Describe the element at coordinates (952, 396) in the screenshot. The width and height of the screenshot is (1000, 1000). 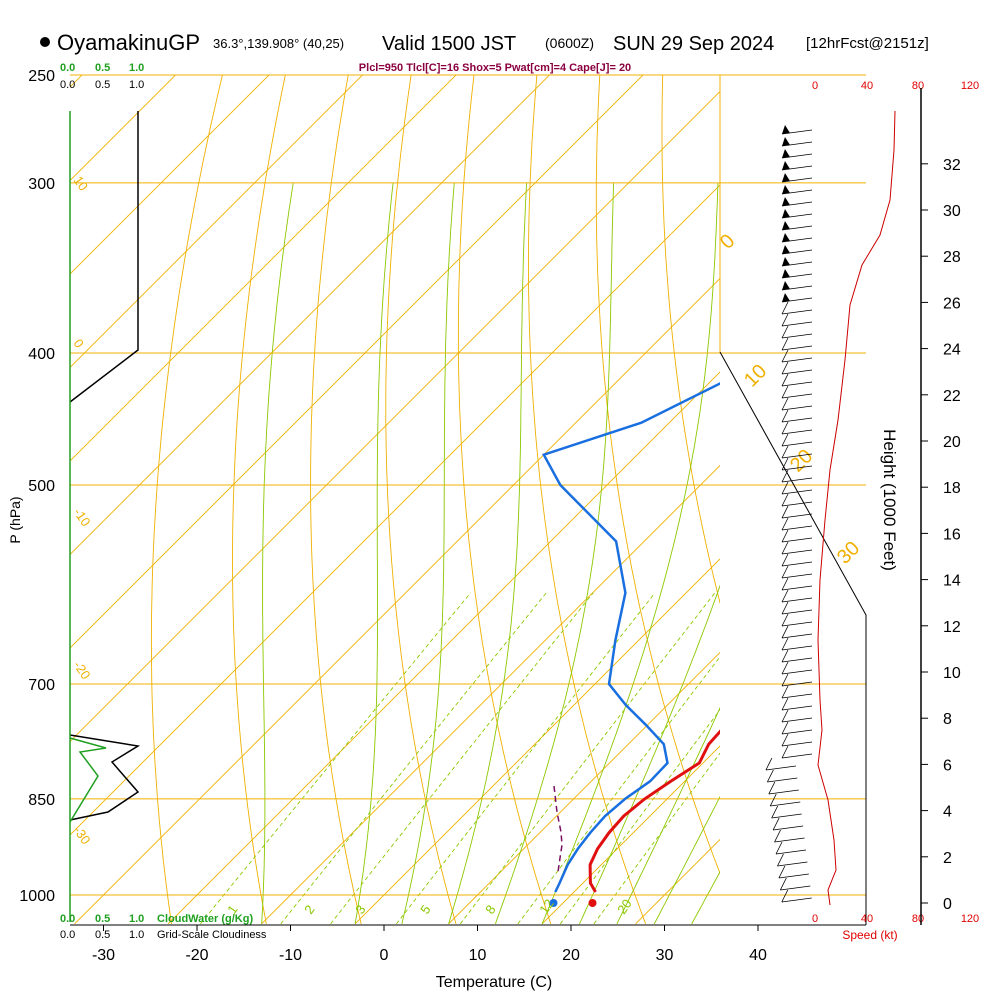
I see `height-tick-label: 22` at that location.